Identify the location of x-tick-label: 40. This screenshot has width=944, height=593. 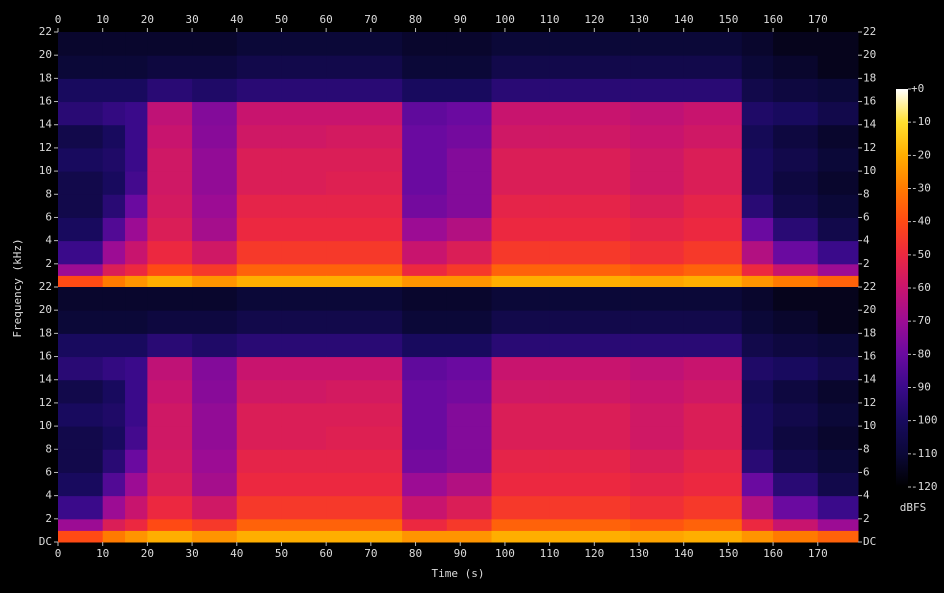
(236, 553).